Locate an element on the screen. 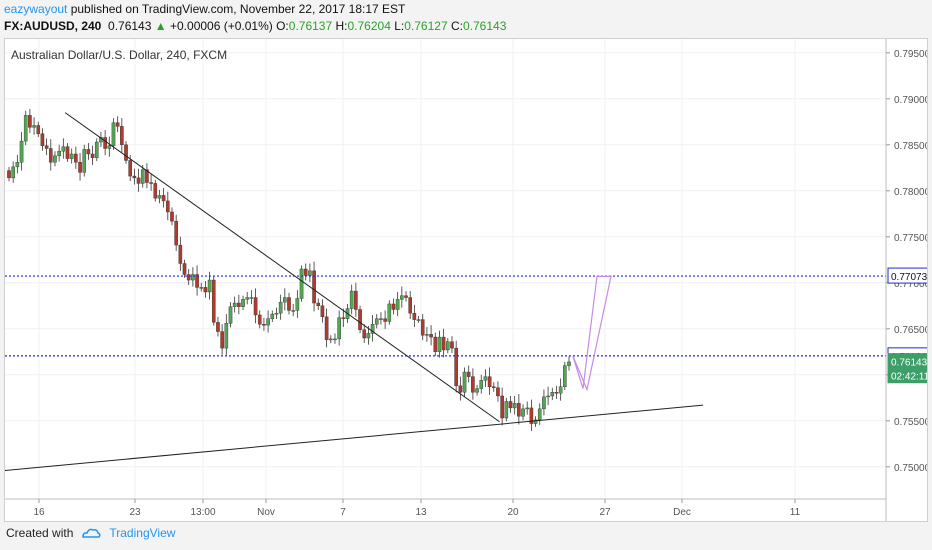 Image resolution: width=932 pixels, height=550 pixels. low-value: 0.76127 is located at coordinates (426, 26).